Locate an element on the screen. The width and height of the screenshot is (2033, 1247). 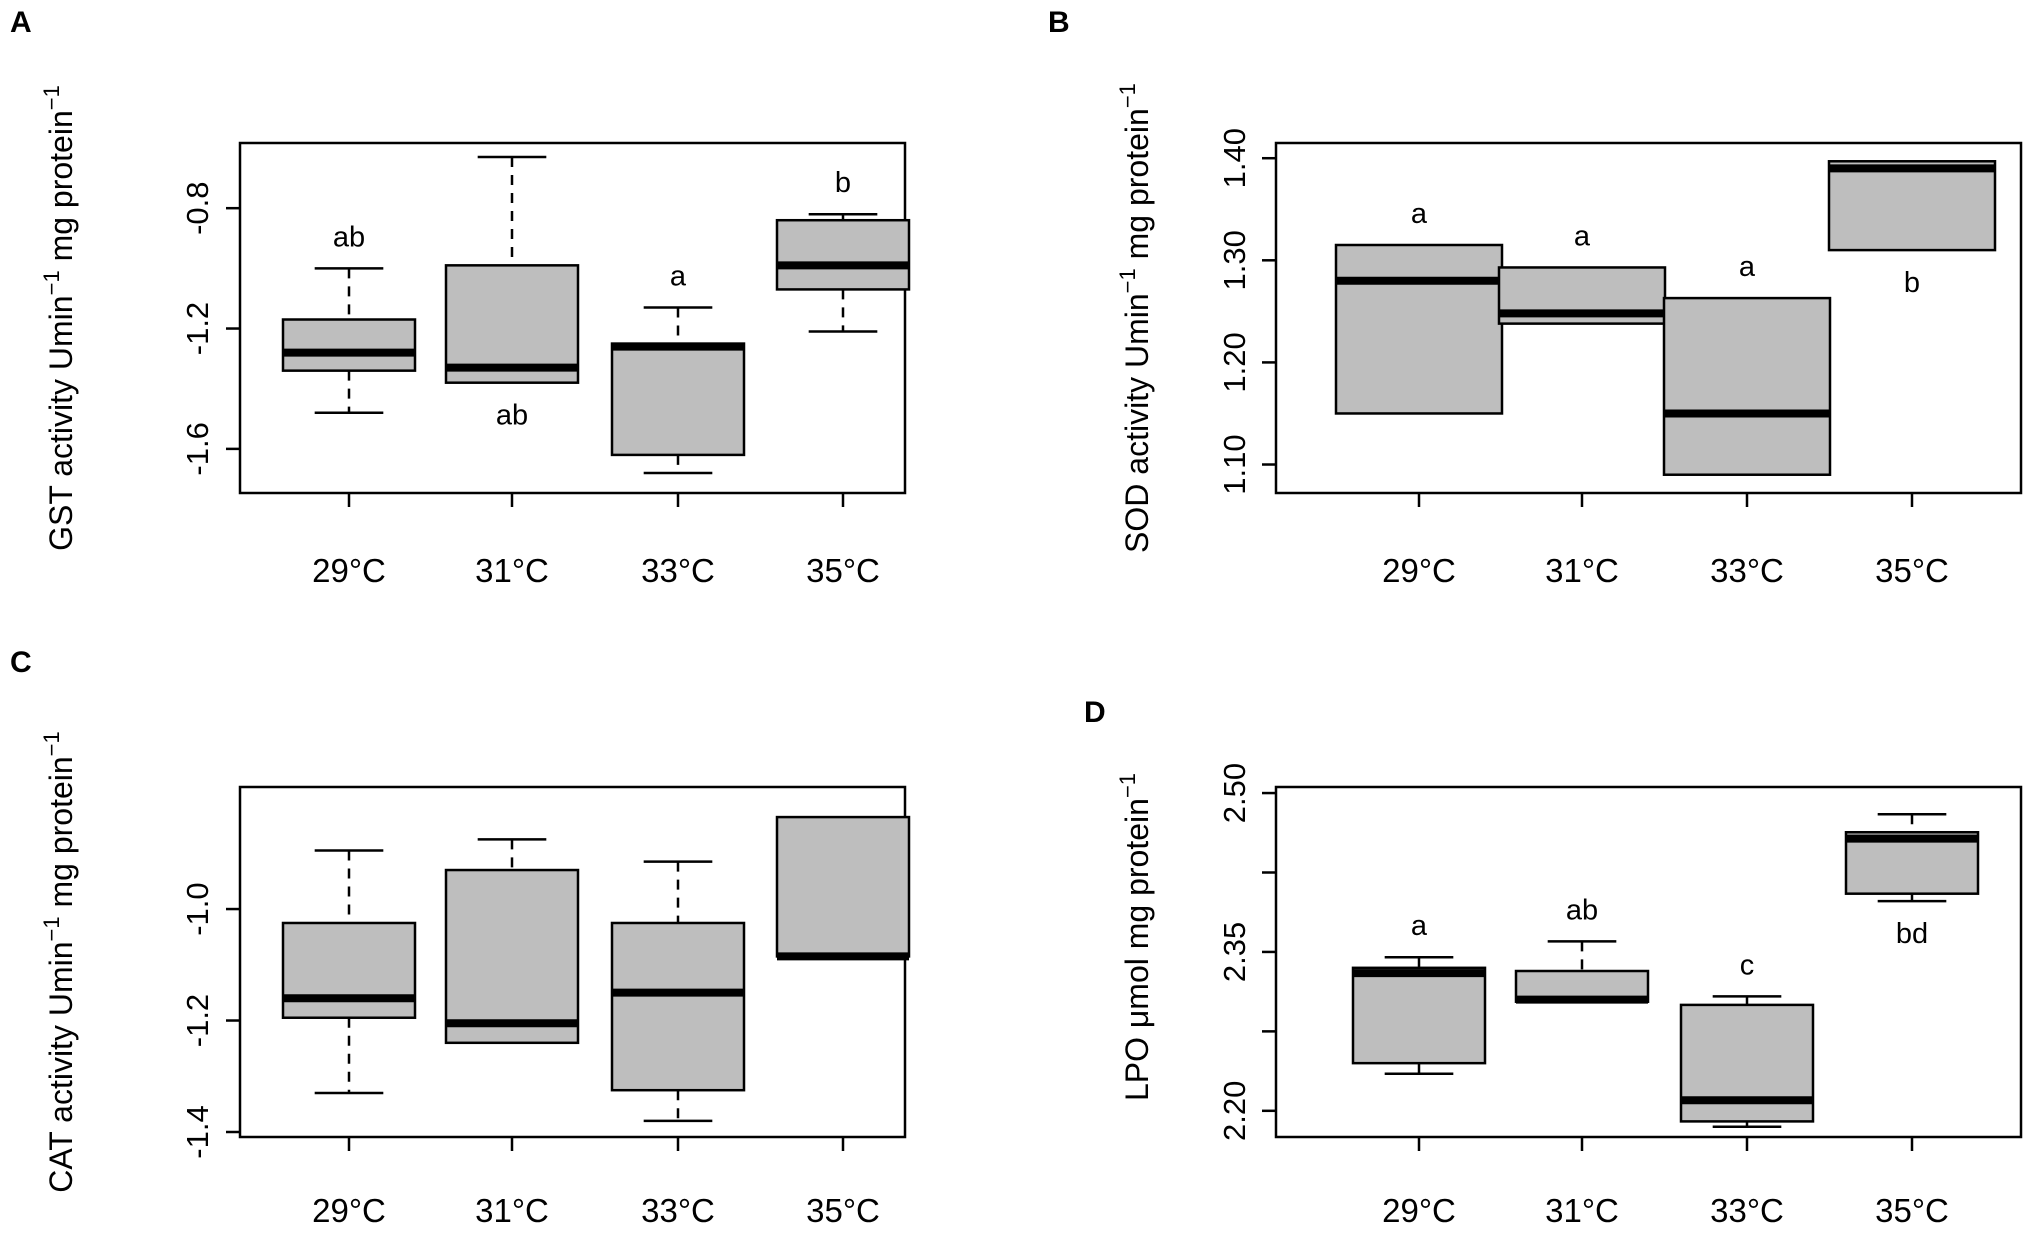
box-35c is located at coordinates (843, 888).